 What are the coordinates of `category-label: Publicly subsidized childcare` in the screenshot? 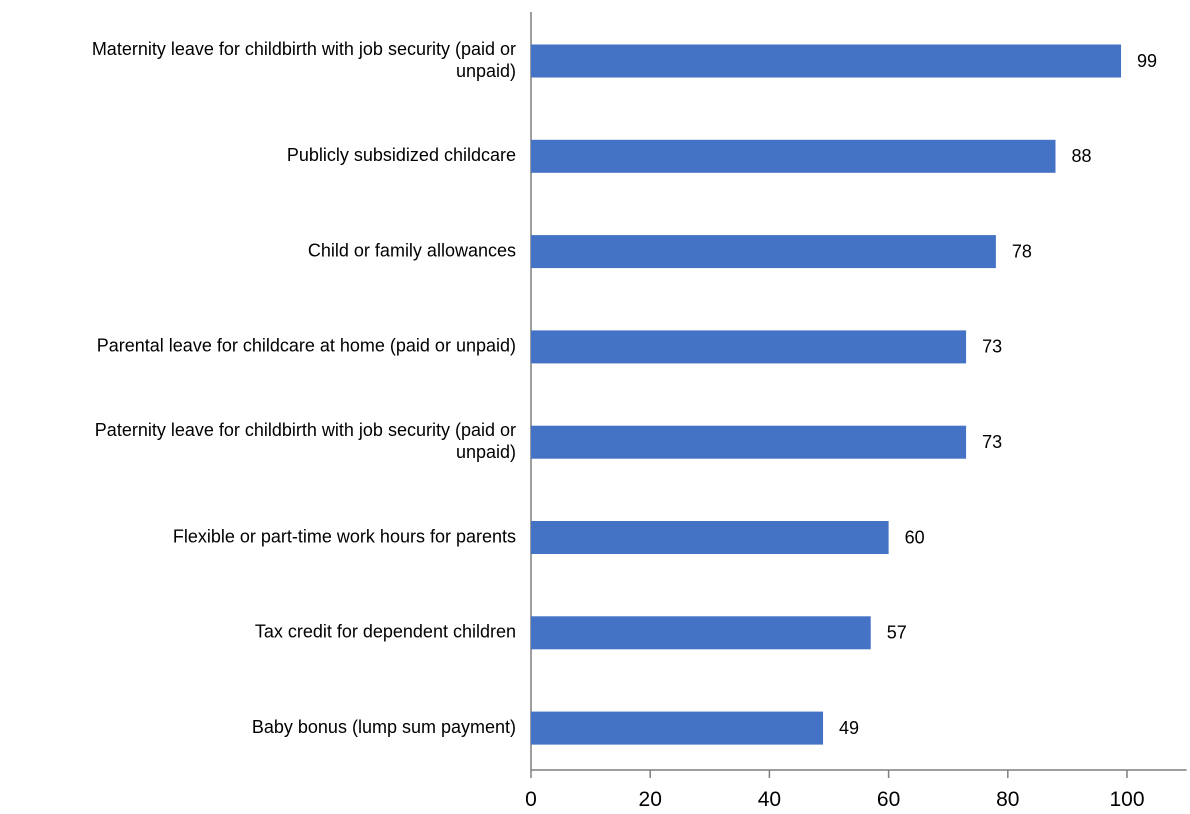 It's located at (401, 155).